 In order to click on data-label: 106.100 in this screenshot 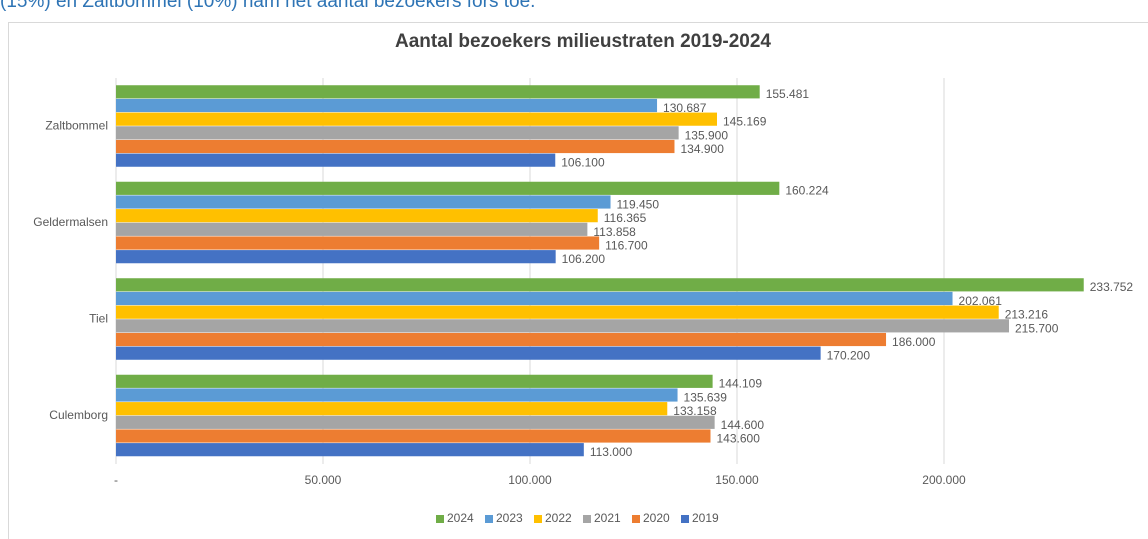, I will do `click(583, 163)`.